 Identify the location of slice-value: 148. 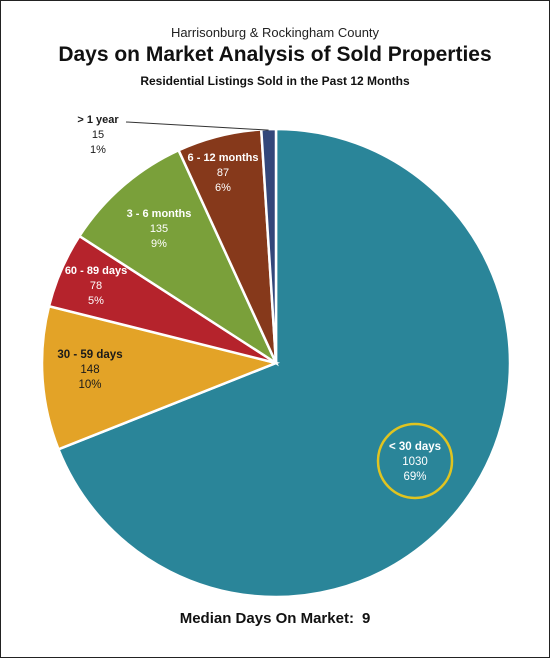
(89, 370).